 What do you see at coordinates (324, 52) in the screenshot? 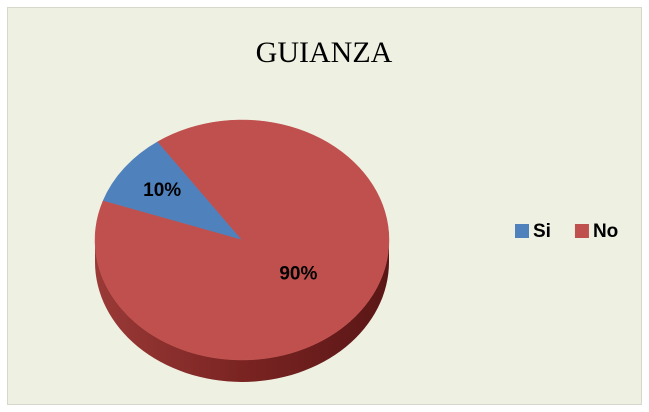
I see `chart-title: GUIANZA` at bounding box center [324, 52].